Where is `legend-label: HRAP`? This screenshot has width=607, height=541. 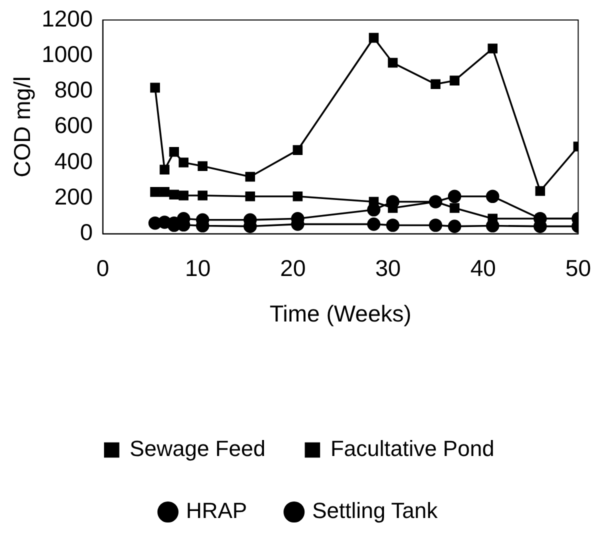 legend-label: HRAP is located at coordinates (217, 511).